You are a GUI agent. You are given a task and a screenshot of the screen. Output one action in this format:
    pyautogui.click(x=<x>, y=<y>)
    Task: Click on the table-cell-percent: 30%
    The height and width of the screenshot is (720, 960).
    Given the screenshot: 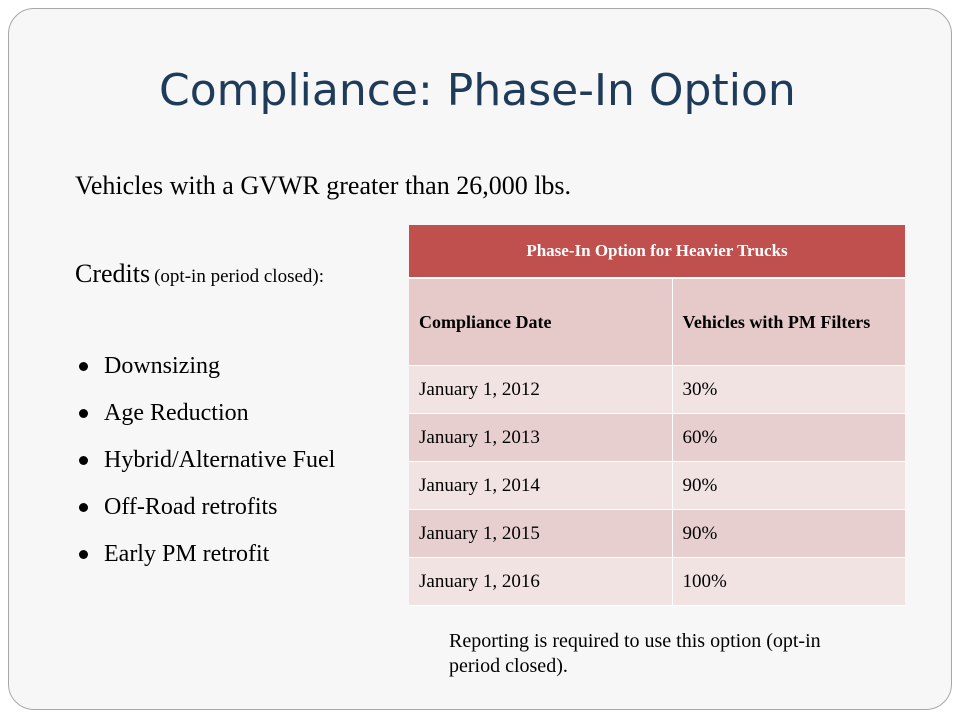 What is the action you would take?
    pyautogui.click(x=788, y=389)
    